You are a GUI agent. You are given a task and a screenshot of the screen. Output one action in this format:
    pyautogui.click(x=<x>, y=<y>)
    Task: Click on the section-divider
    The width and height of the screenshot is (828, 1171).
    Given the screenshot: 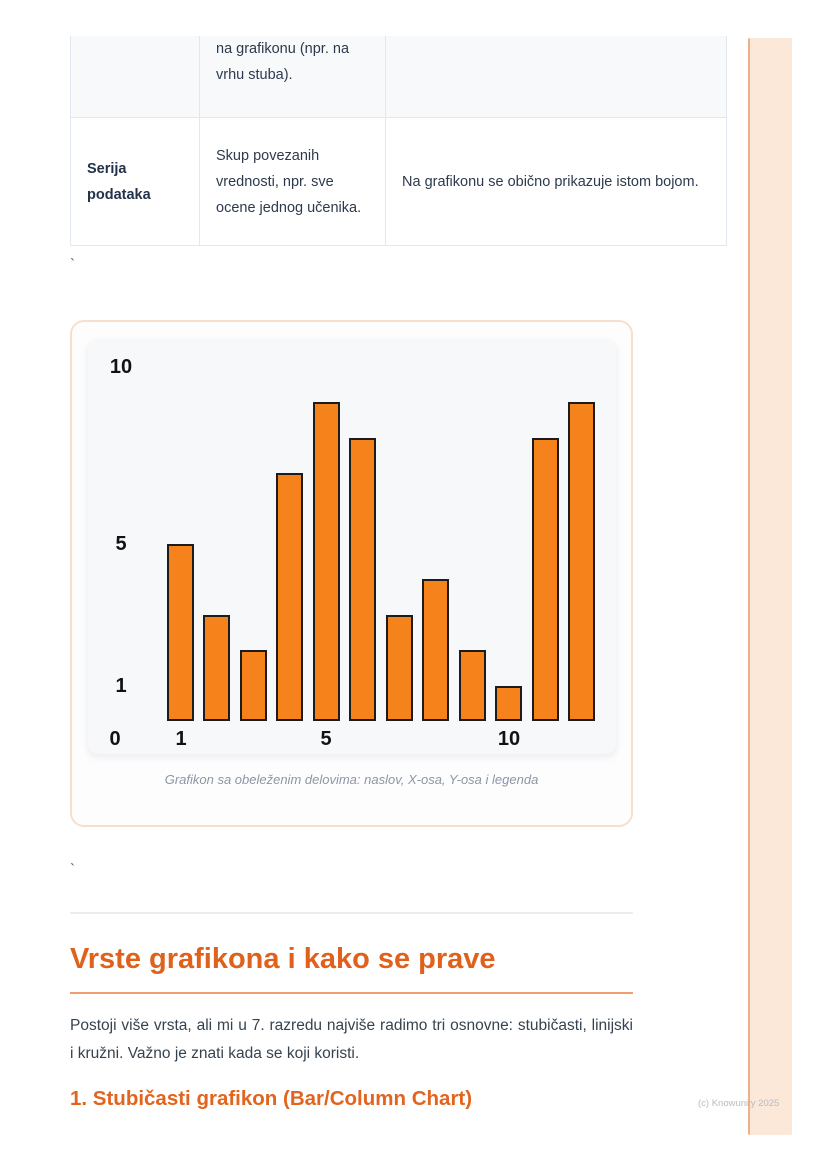 What is the action you would take?
    pyautogui.click(x=351, y=913)
    